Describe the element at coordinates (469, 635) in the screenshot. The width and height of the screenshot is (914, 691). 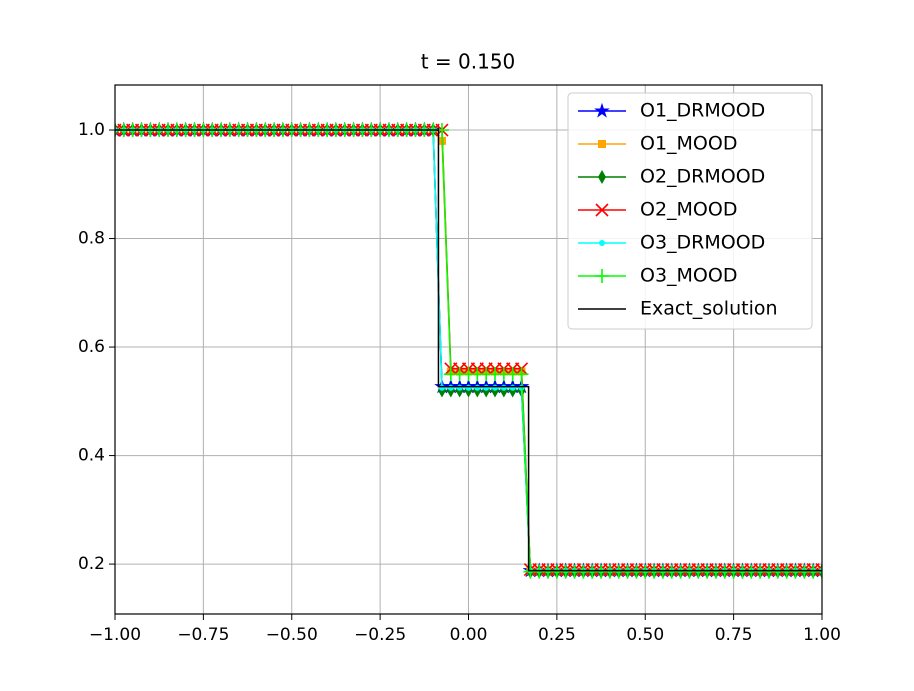
I see `x-tick-label: 0.00` at that location.